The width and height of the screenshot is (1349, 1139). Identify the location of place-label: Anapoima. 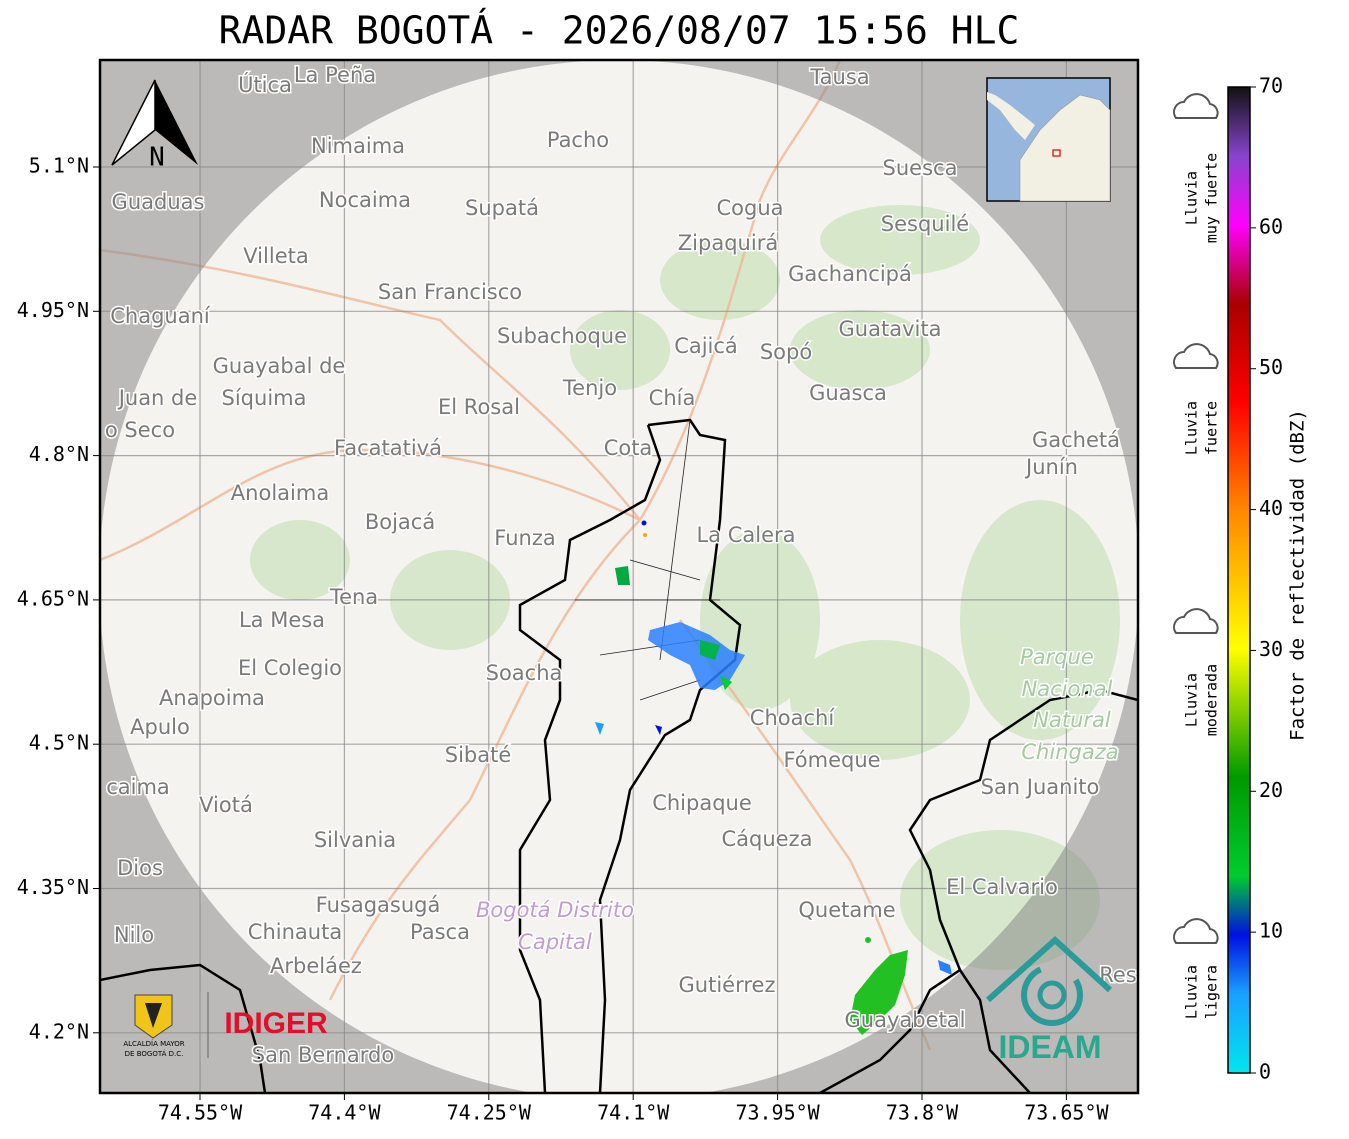
(212, 698).